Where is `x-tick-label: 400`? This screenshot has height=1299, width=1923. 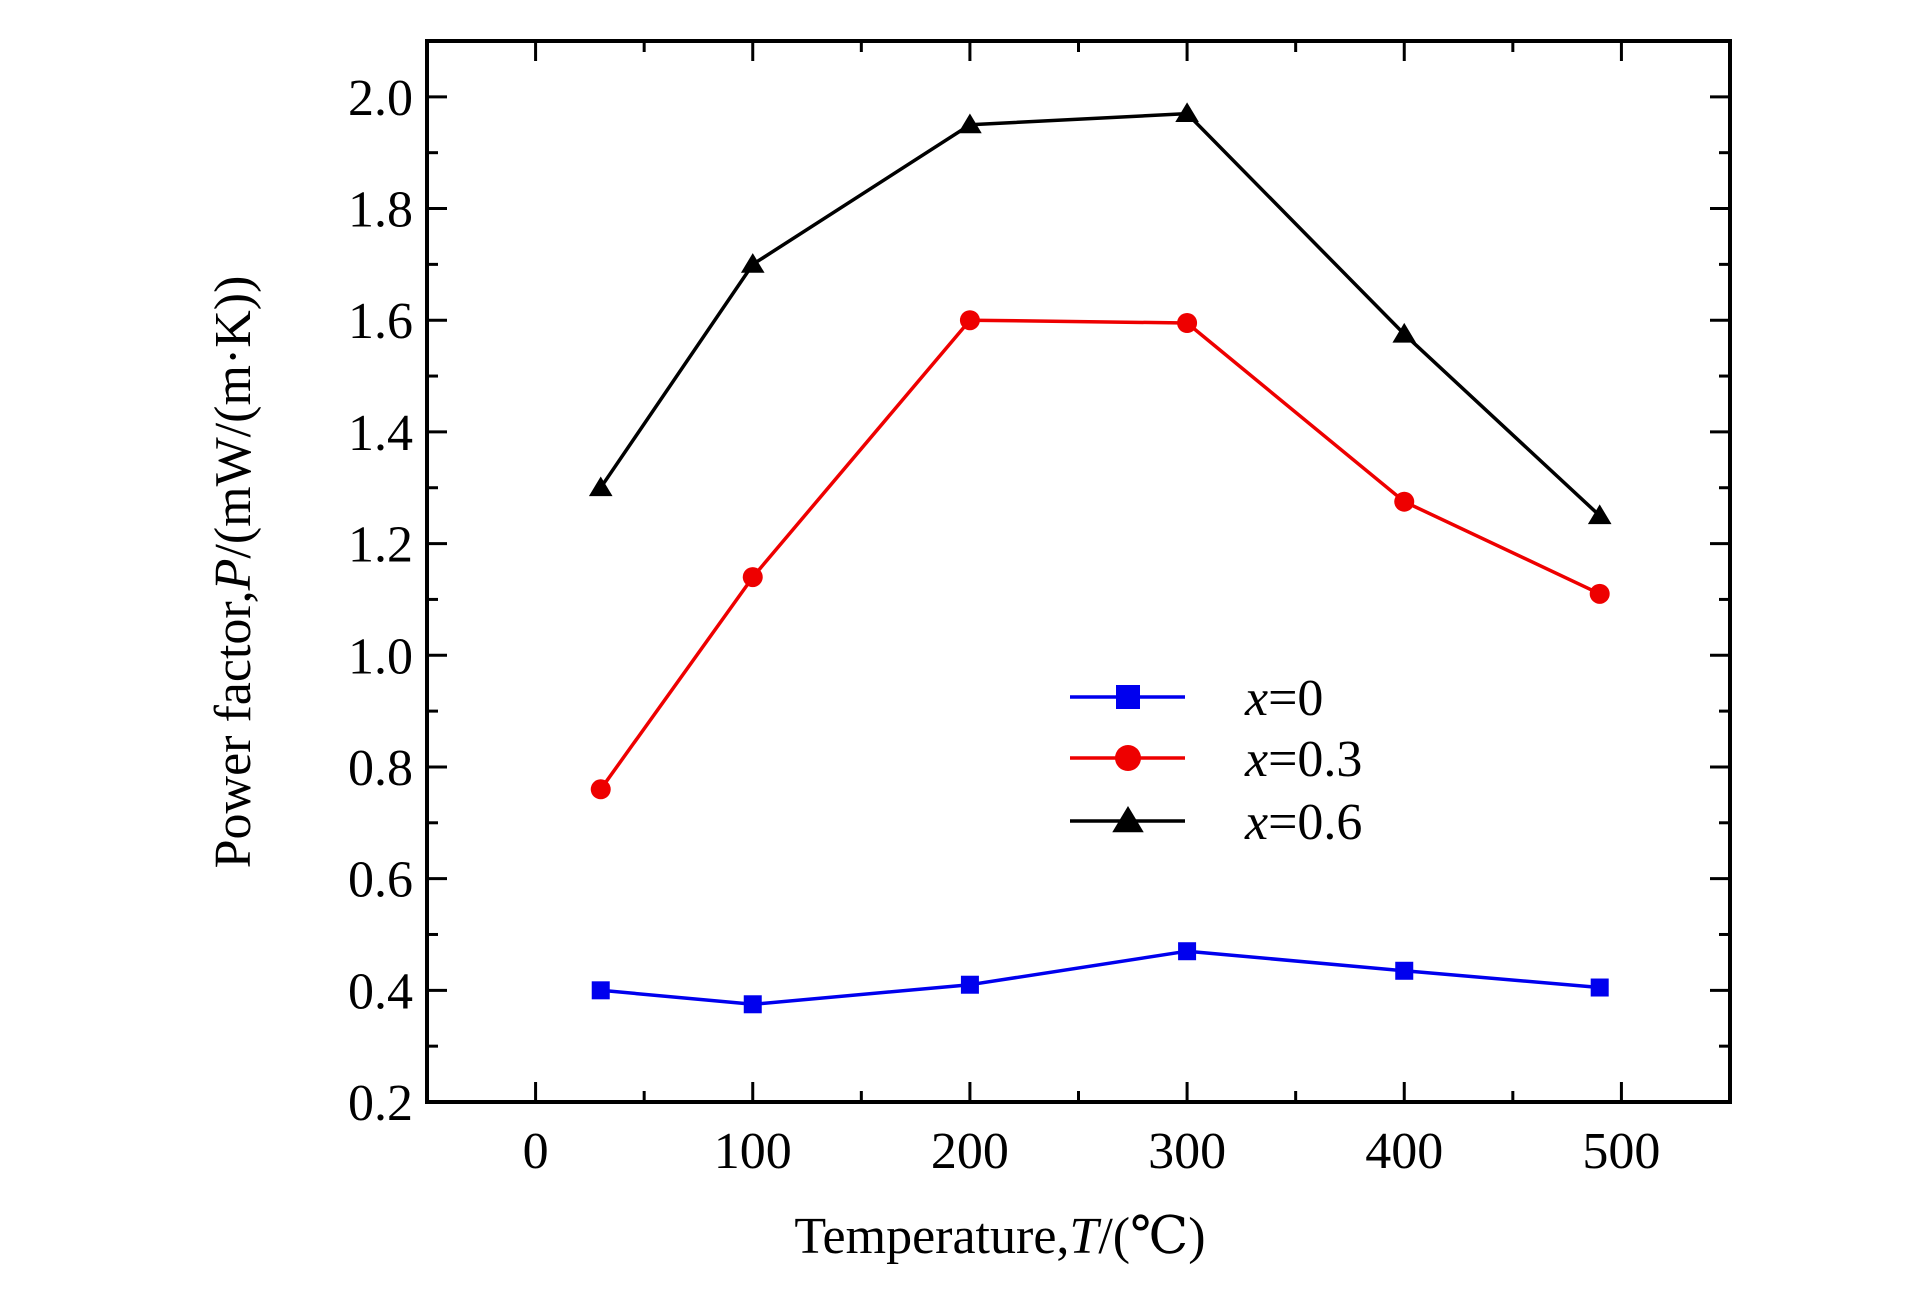
x-tick-label: 400 is located at coordinates (1404, 1151).